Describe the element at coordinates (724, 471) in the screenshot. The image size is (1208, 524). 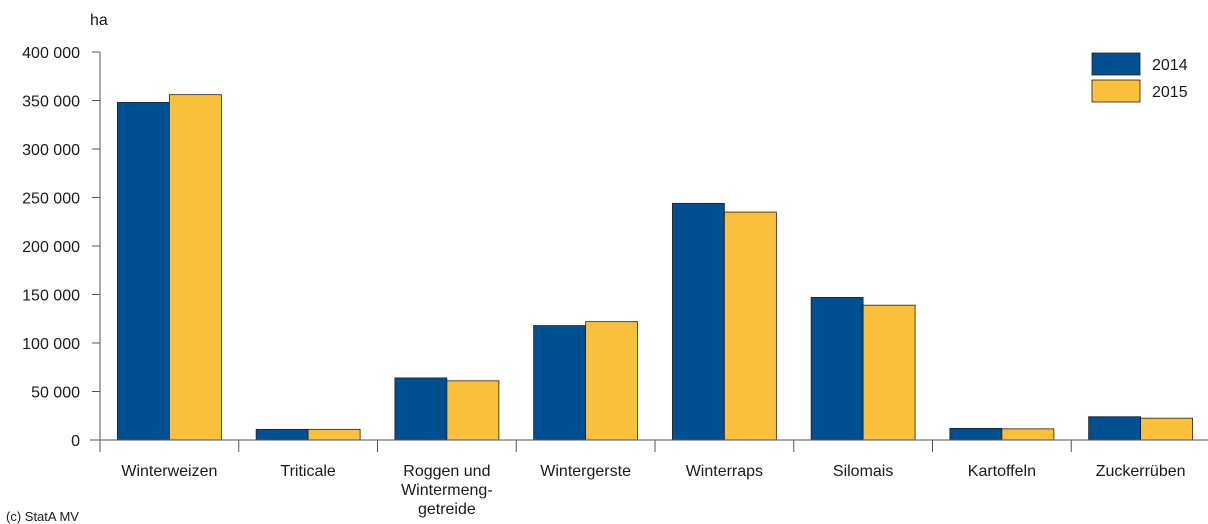
I see `x-category-label: Winterraps` at that location.